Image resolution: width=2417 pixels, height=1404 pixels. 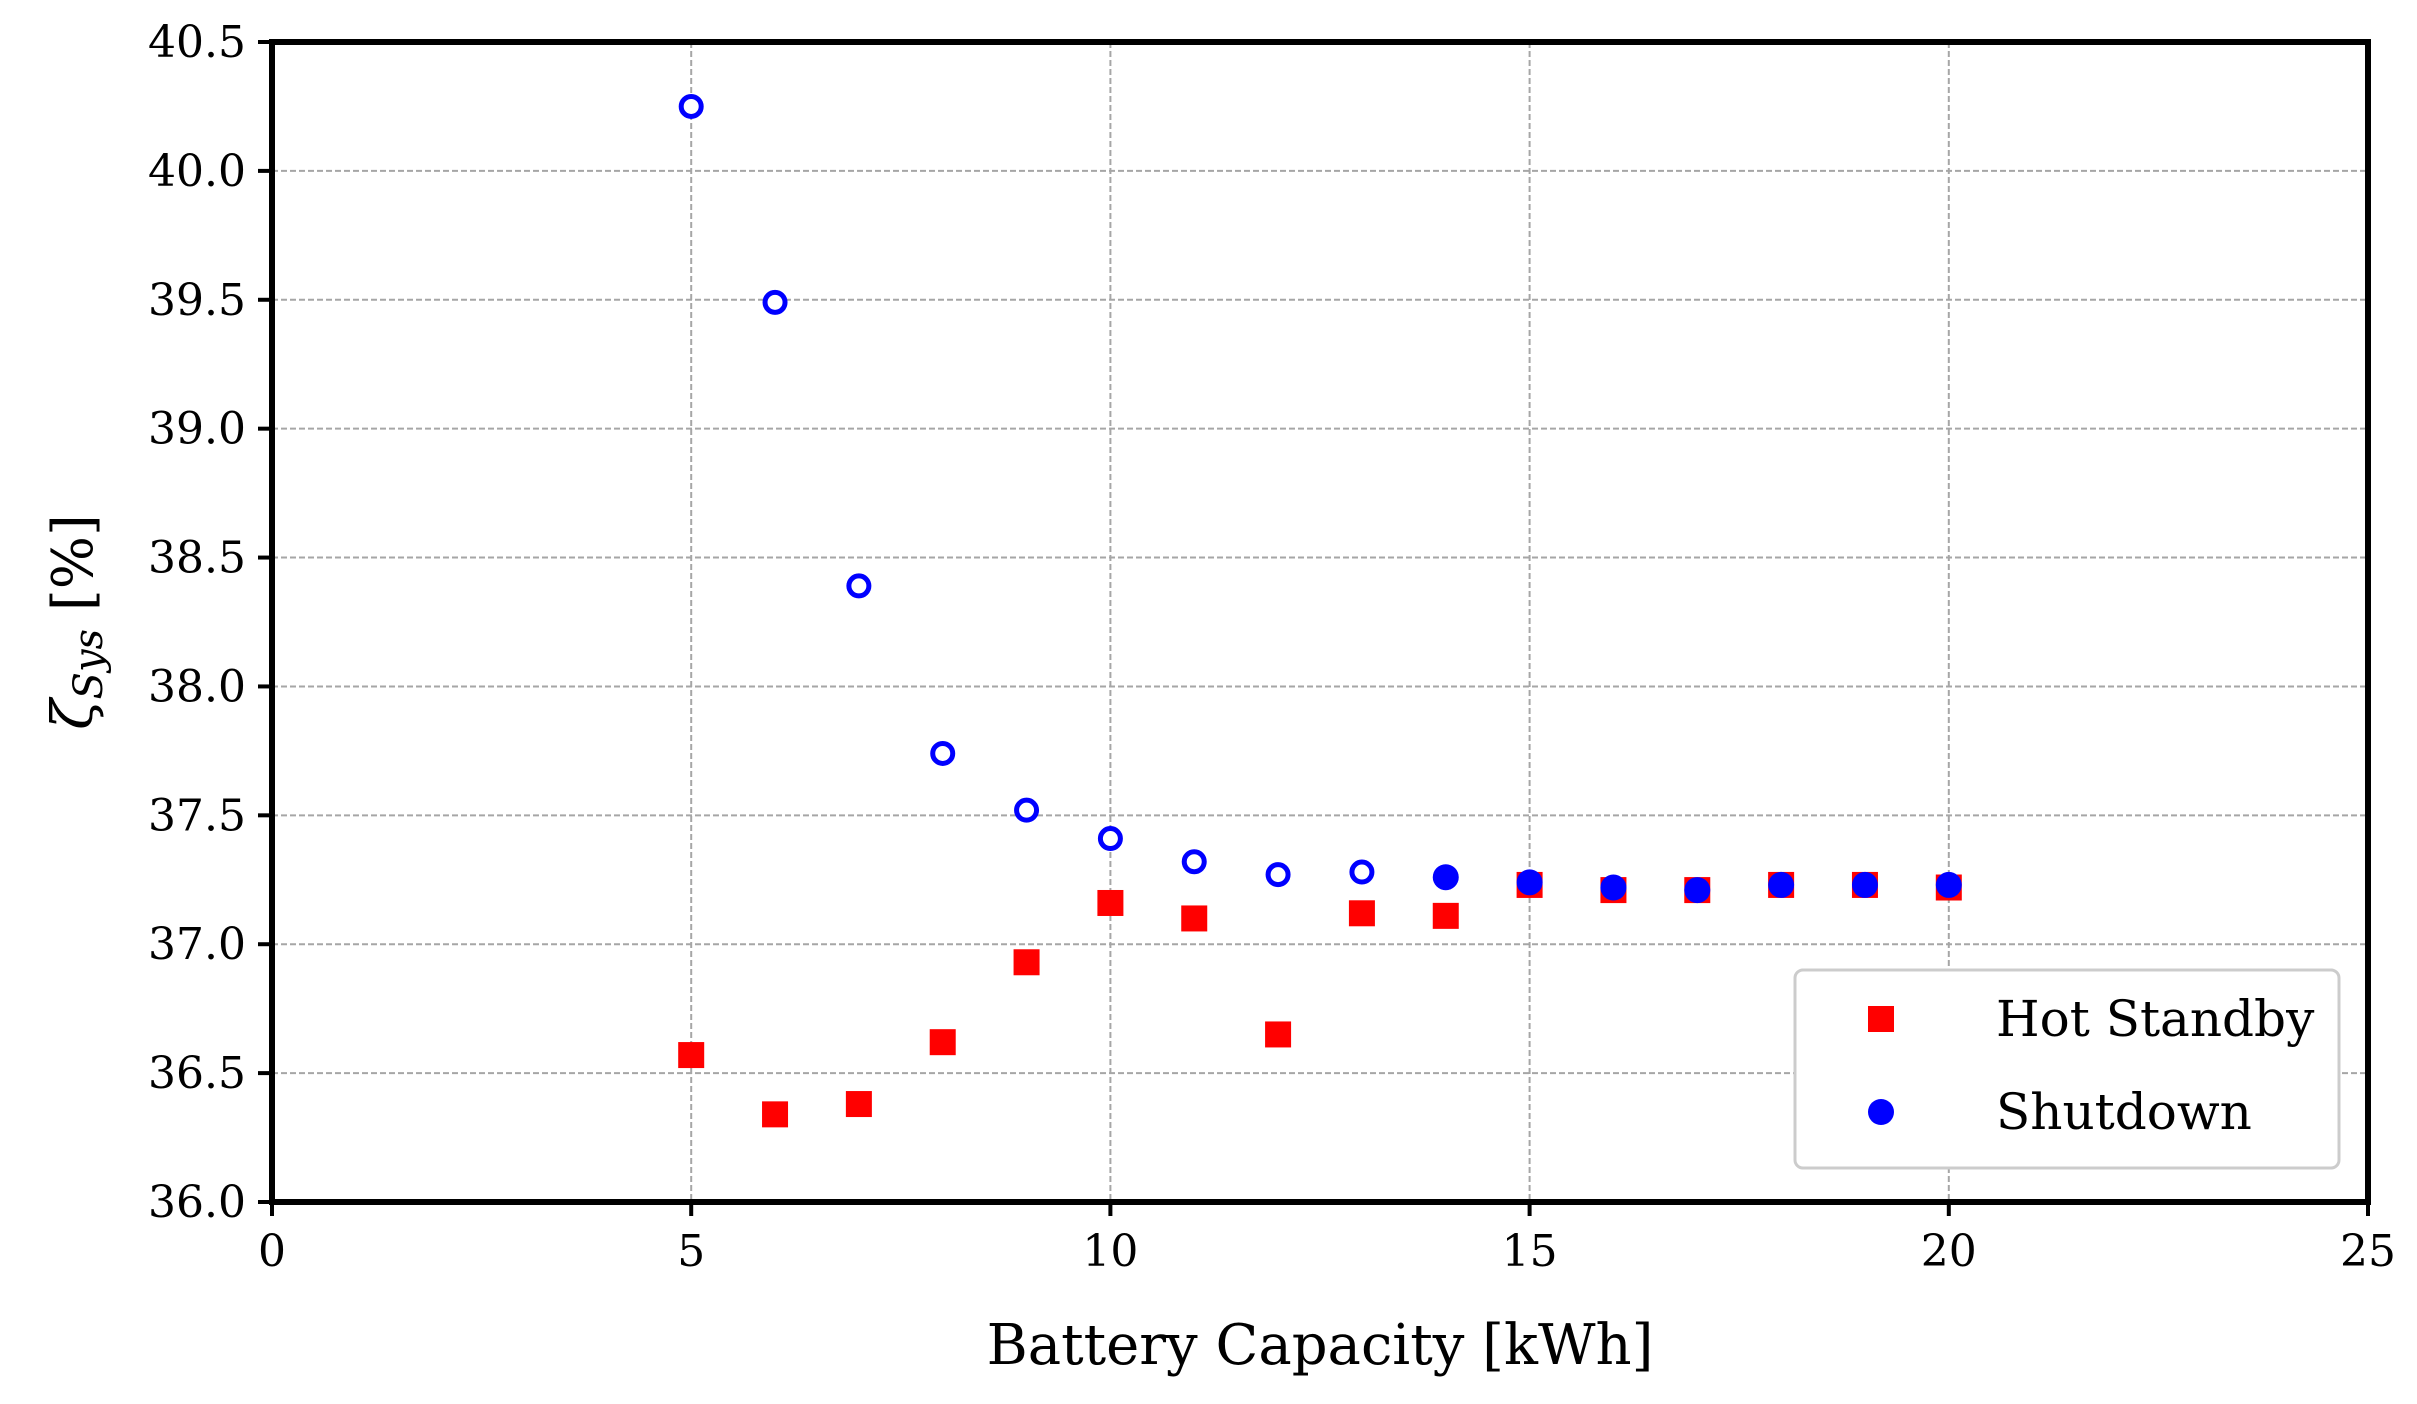 What do you see at coordinates (1881, 1019) in the screenshot?
I see `legend-marker-hot-standby` at bounding box center [1881, 1019].